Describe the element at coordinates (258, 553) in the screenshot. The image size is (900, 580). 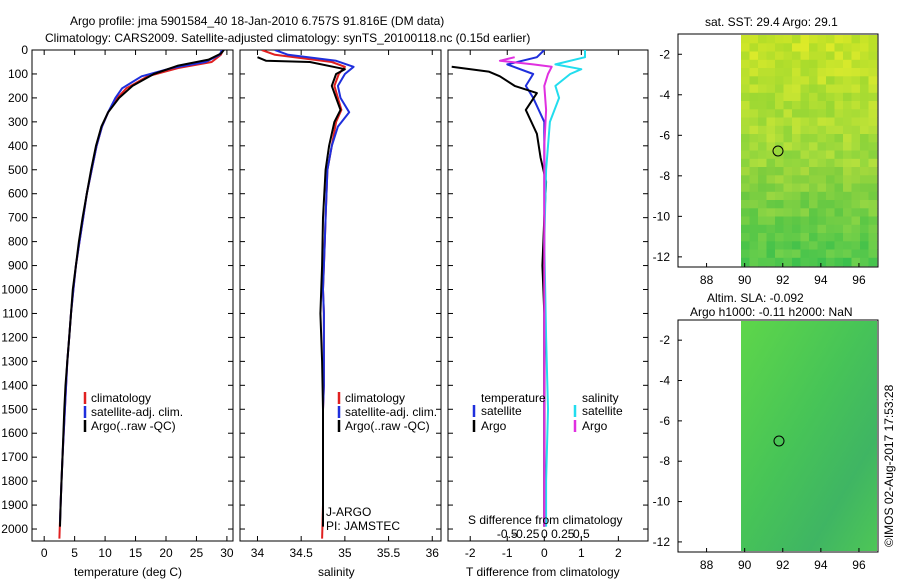
I see `x-tick-label: 34` at that location.